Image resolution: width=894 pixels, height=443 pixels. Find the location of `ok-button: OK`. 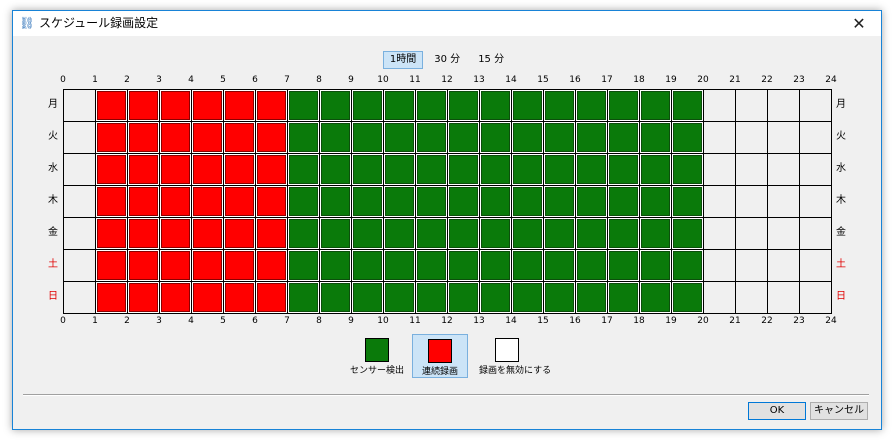

ok-button: OK is located at coordinates (777, 411).